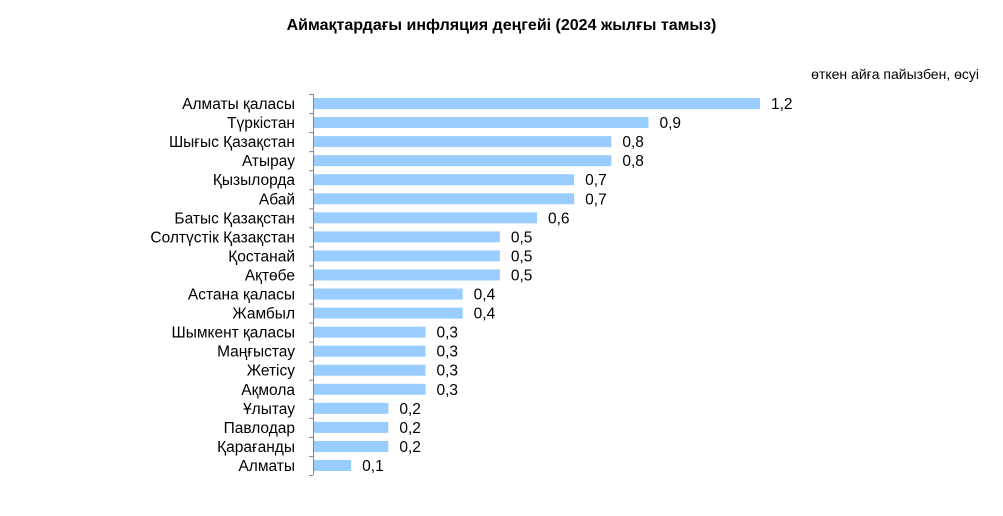 This screenshot has height=516, width=1003. Describe the element at coordinates (270, 275) in the screenshot. I see `category-label: Ақтөбе` at that location.